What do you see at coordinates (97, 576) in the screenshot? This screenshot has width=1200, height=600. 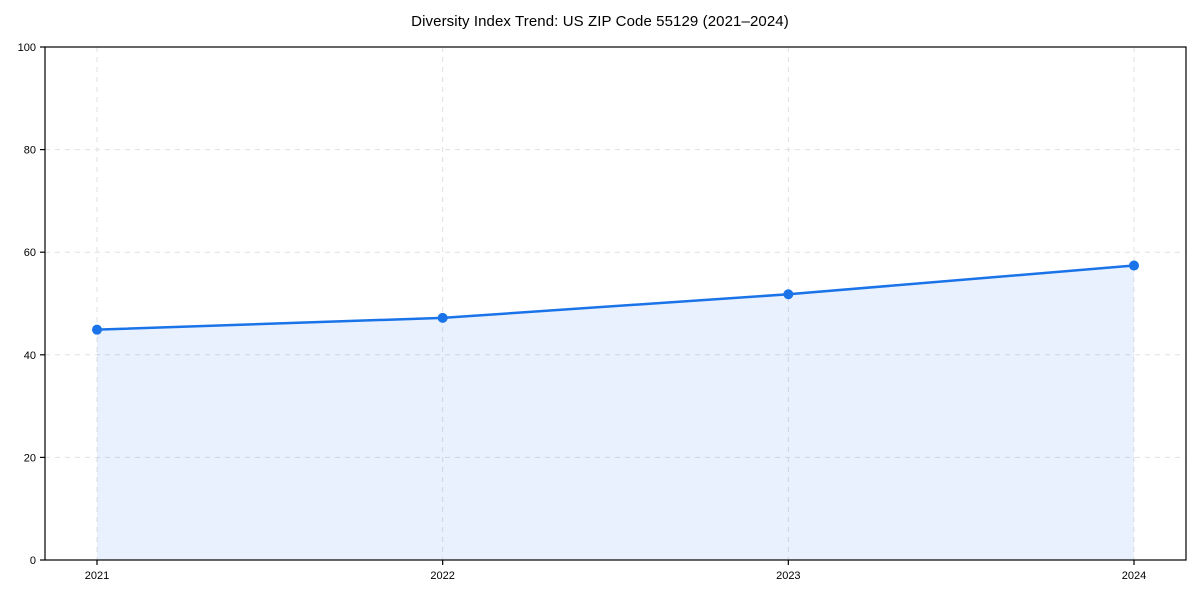 I see `x-tick-label: 2021` at bounding box center [97, 576].